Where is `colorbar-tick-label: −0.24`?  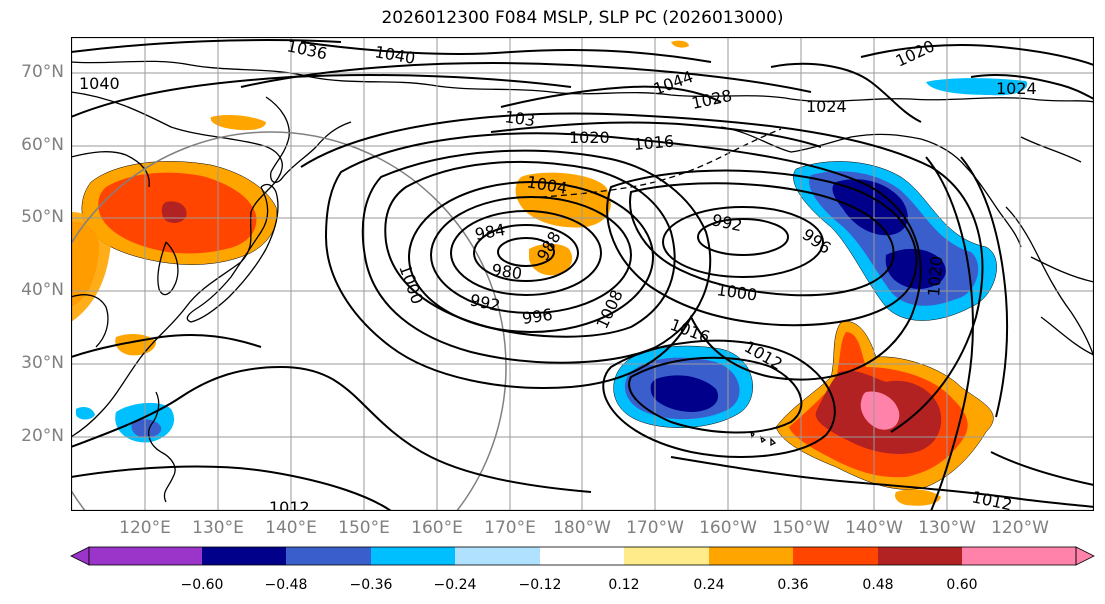 colorbar-tick-label: −0.24 is located at coordinates (455, 585).